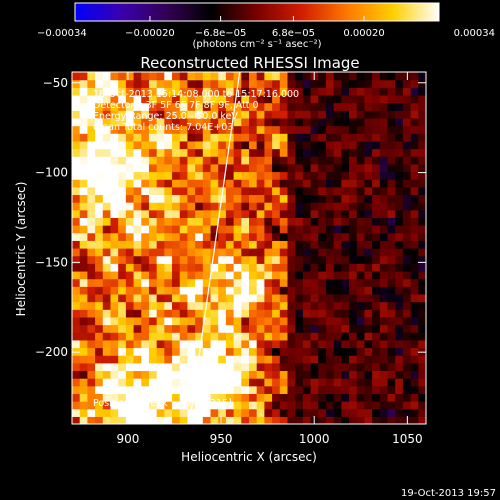 This screenshot has height=500, width=500. I want to click on x-tick-label: 1050, so click(407, 439).